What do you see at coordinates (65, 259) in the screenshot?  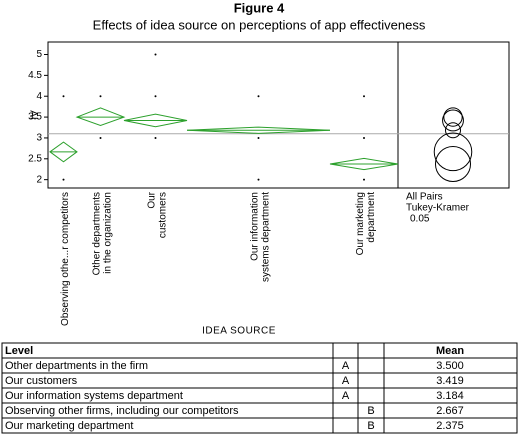 I see `x-tick-label: Observing othe...r competitors` at bounding box center [65, 259].